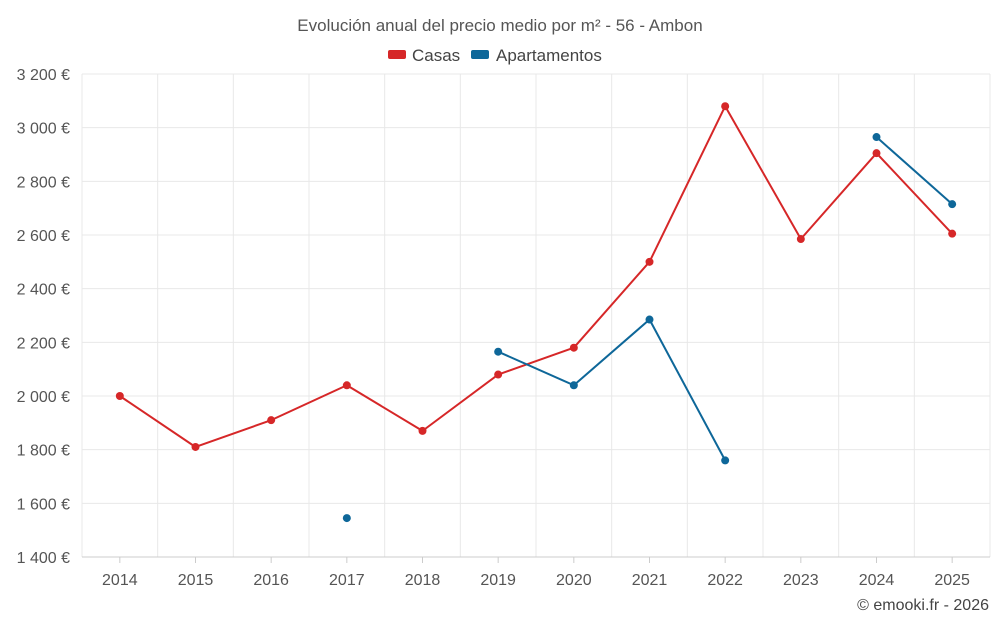  I want to click on x-tick-label: 2016, so click(271, 580).